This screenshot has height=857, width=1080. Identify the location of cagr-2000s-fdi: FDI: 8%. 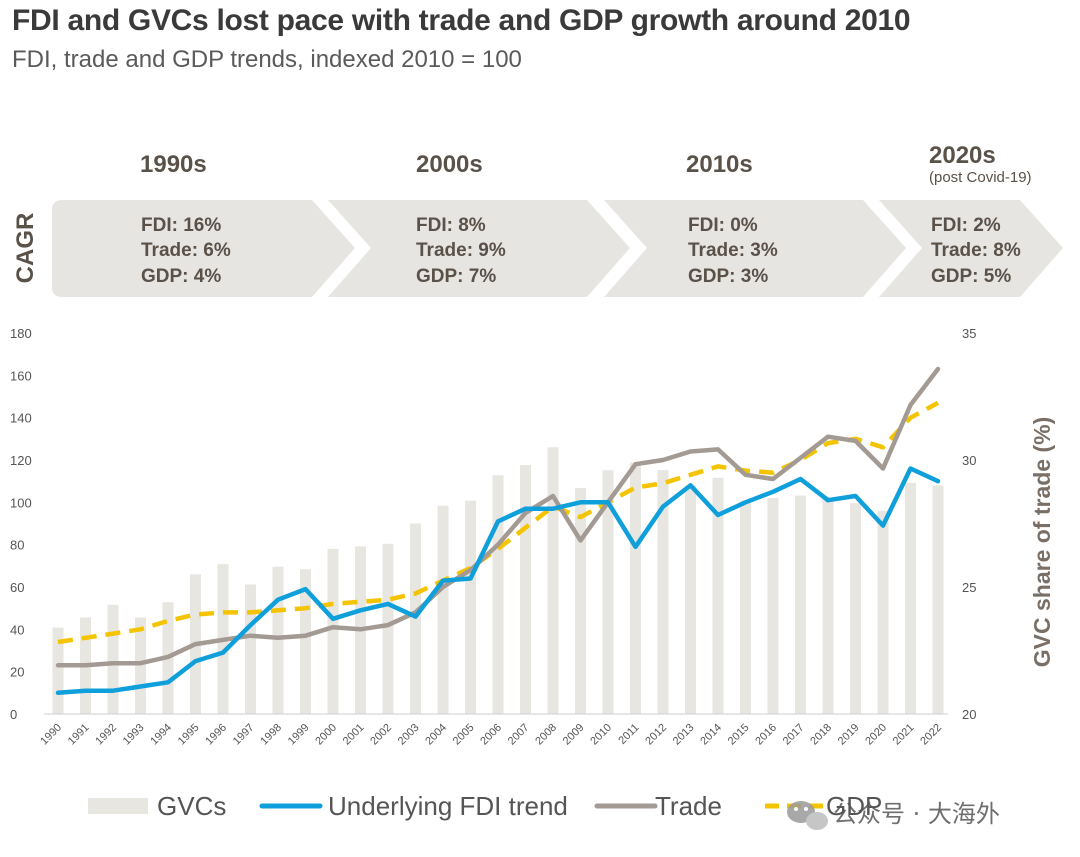
(451, 225).